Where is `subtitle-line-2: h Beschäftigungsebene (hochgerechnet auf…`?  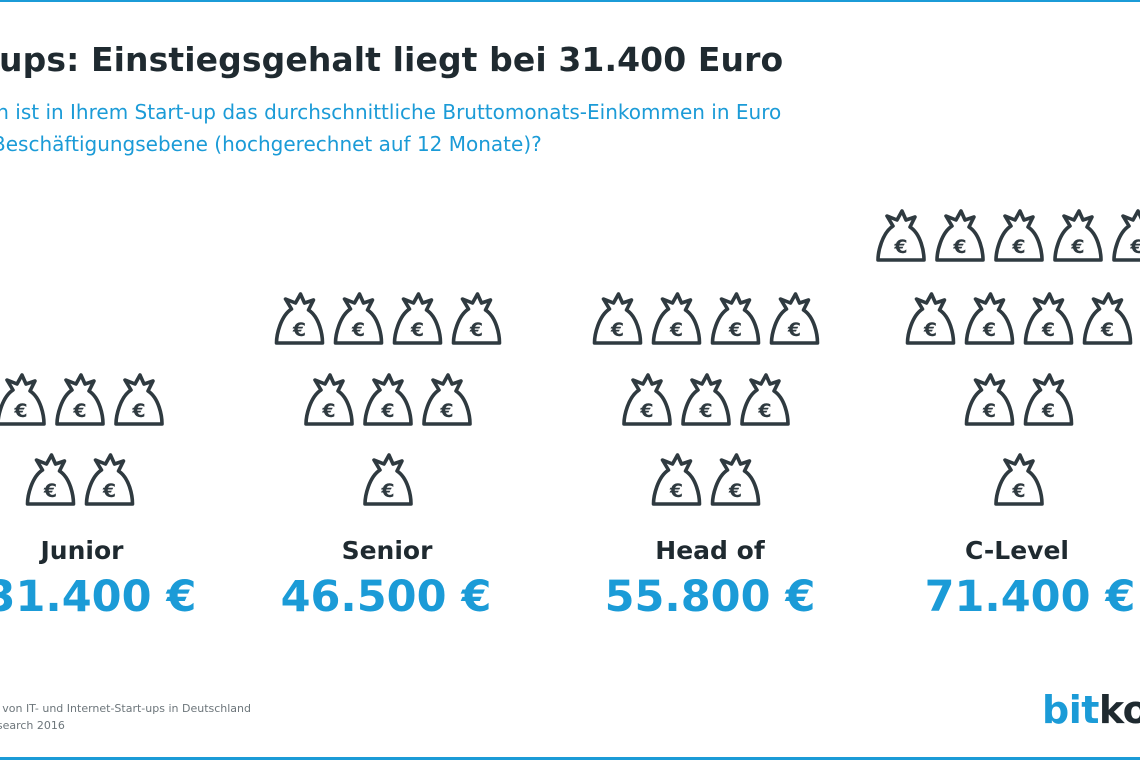
subtitle-line-2: h Beschäftigungsebene (hochgerechnet auf… is located at coordinates (271, 144).